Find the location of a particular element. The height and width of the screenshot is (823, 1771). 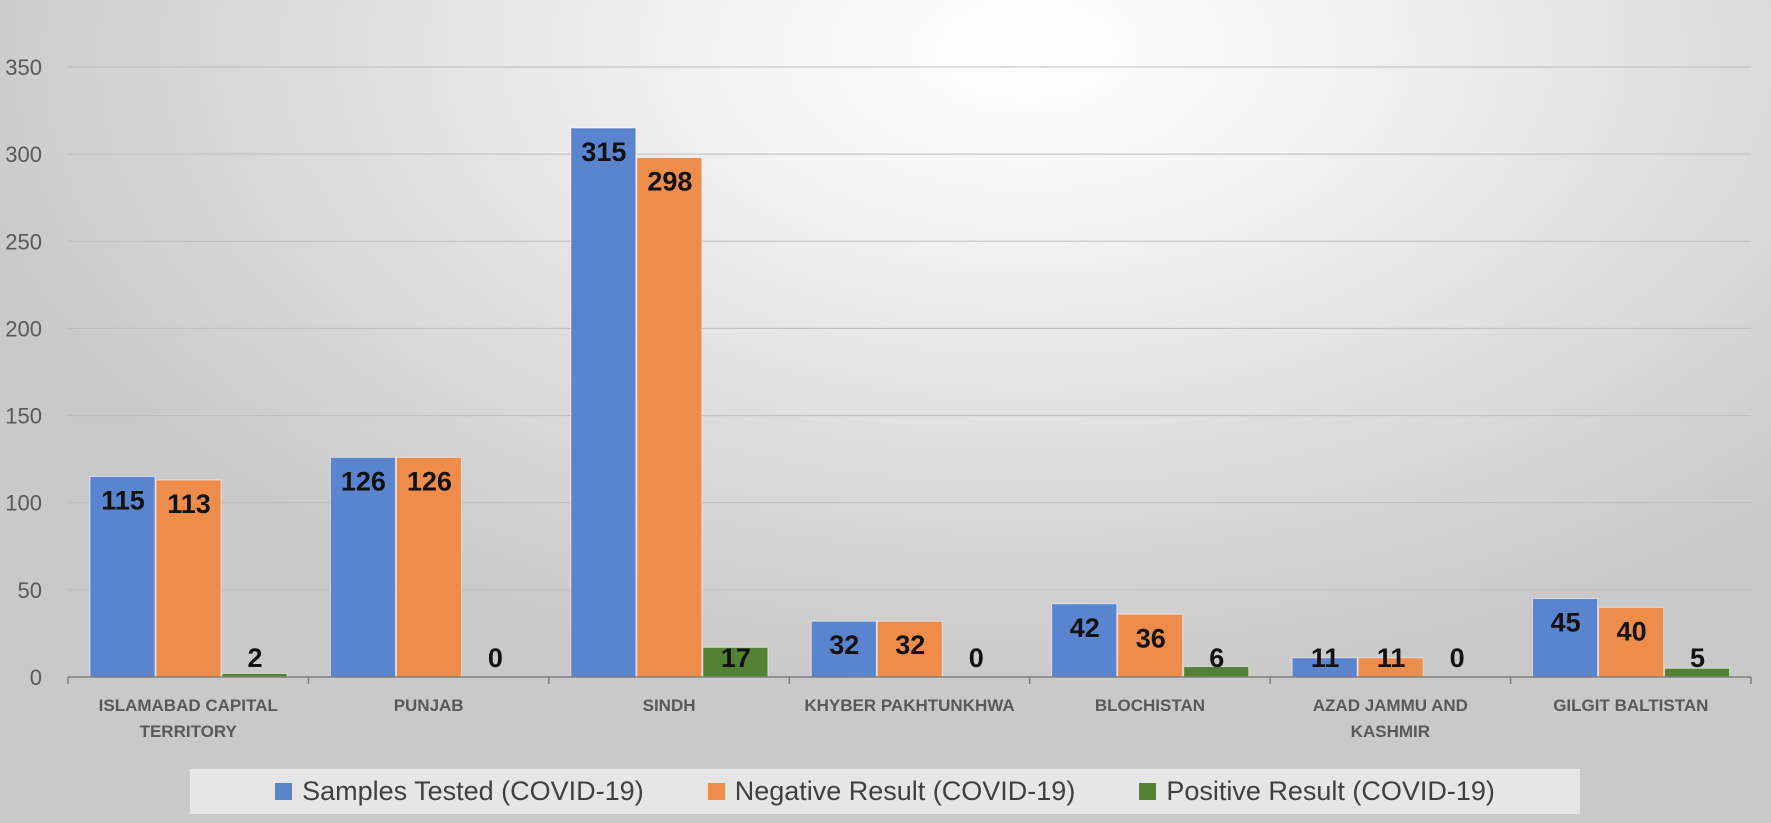

legend-item-negative-result: Negative Result (COVID-19) is located at coordinates (891, 791).